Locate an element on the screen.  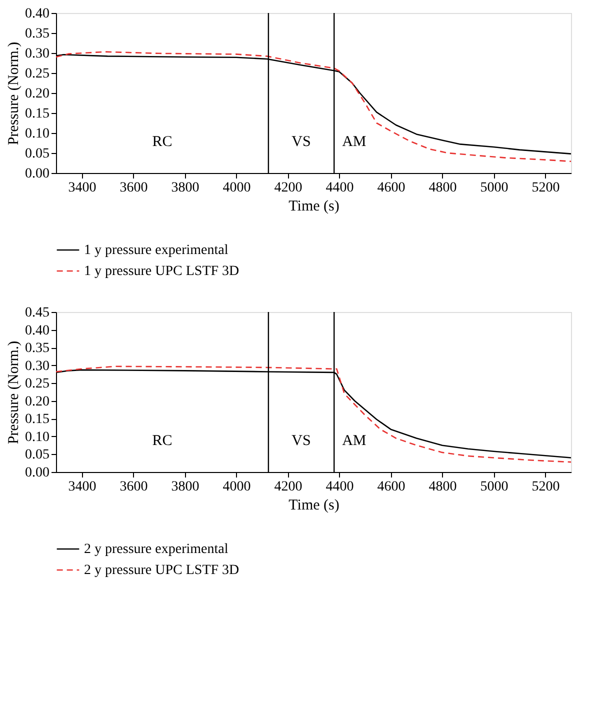
legend-label: 1 y pressure UPC LSTF 3D is located at coordinates (162, 271).